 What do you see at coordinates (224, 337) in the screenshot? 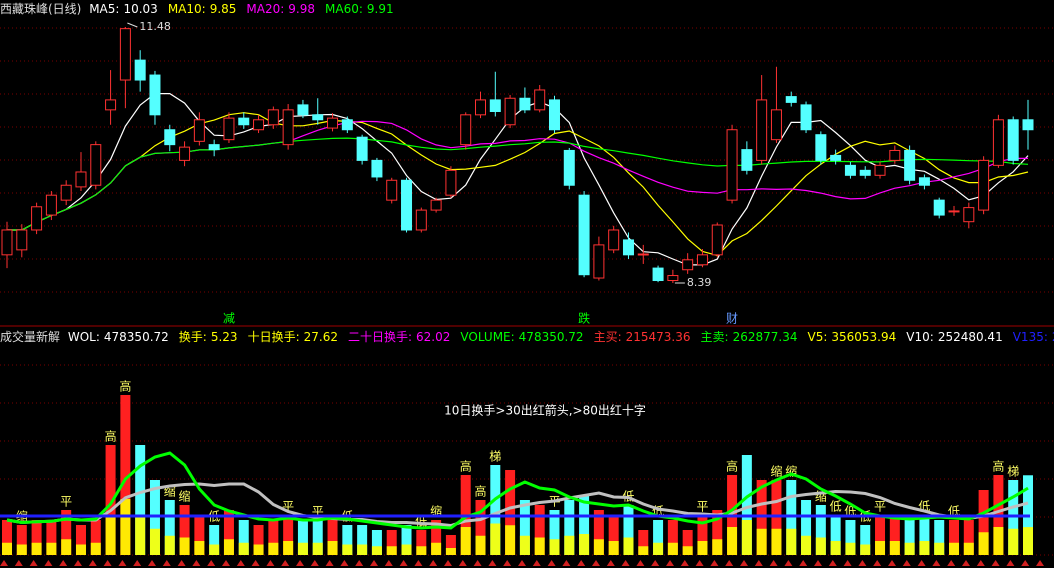
I see `legend-value: 5.23` at bounding box center [224, 337].